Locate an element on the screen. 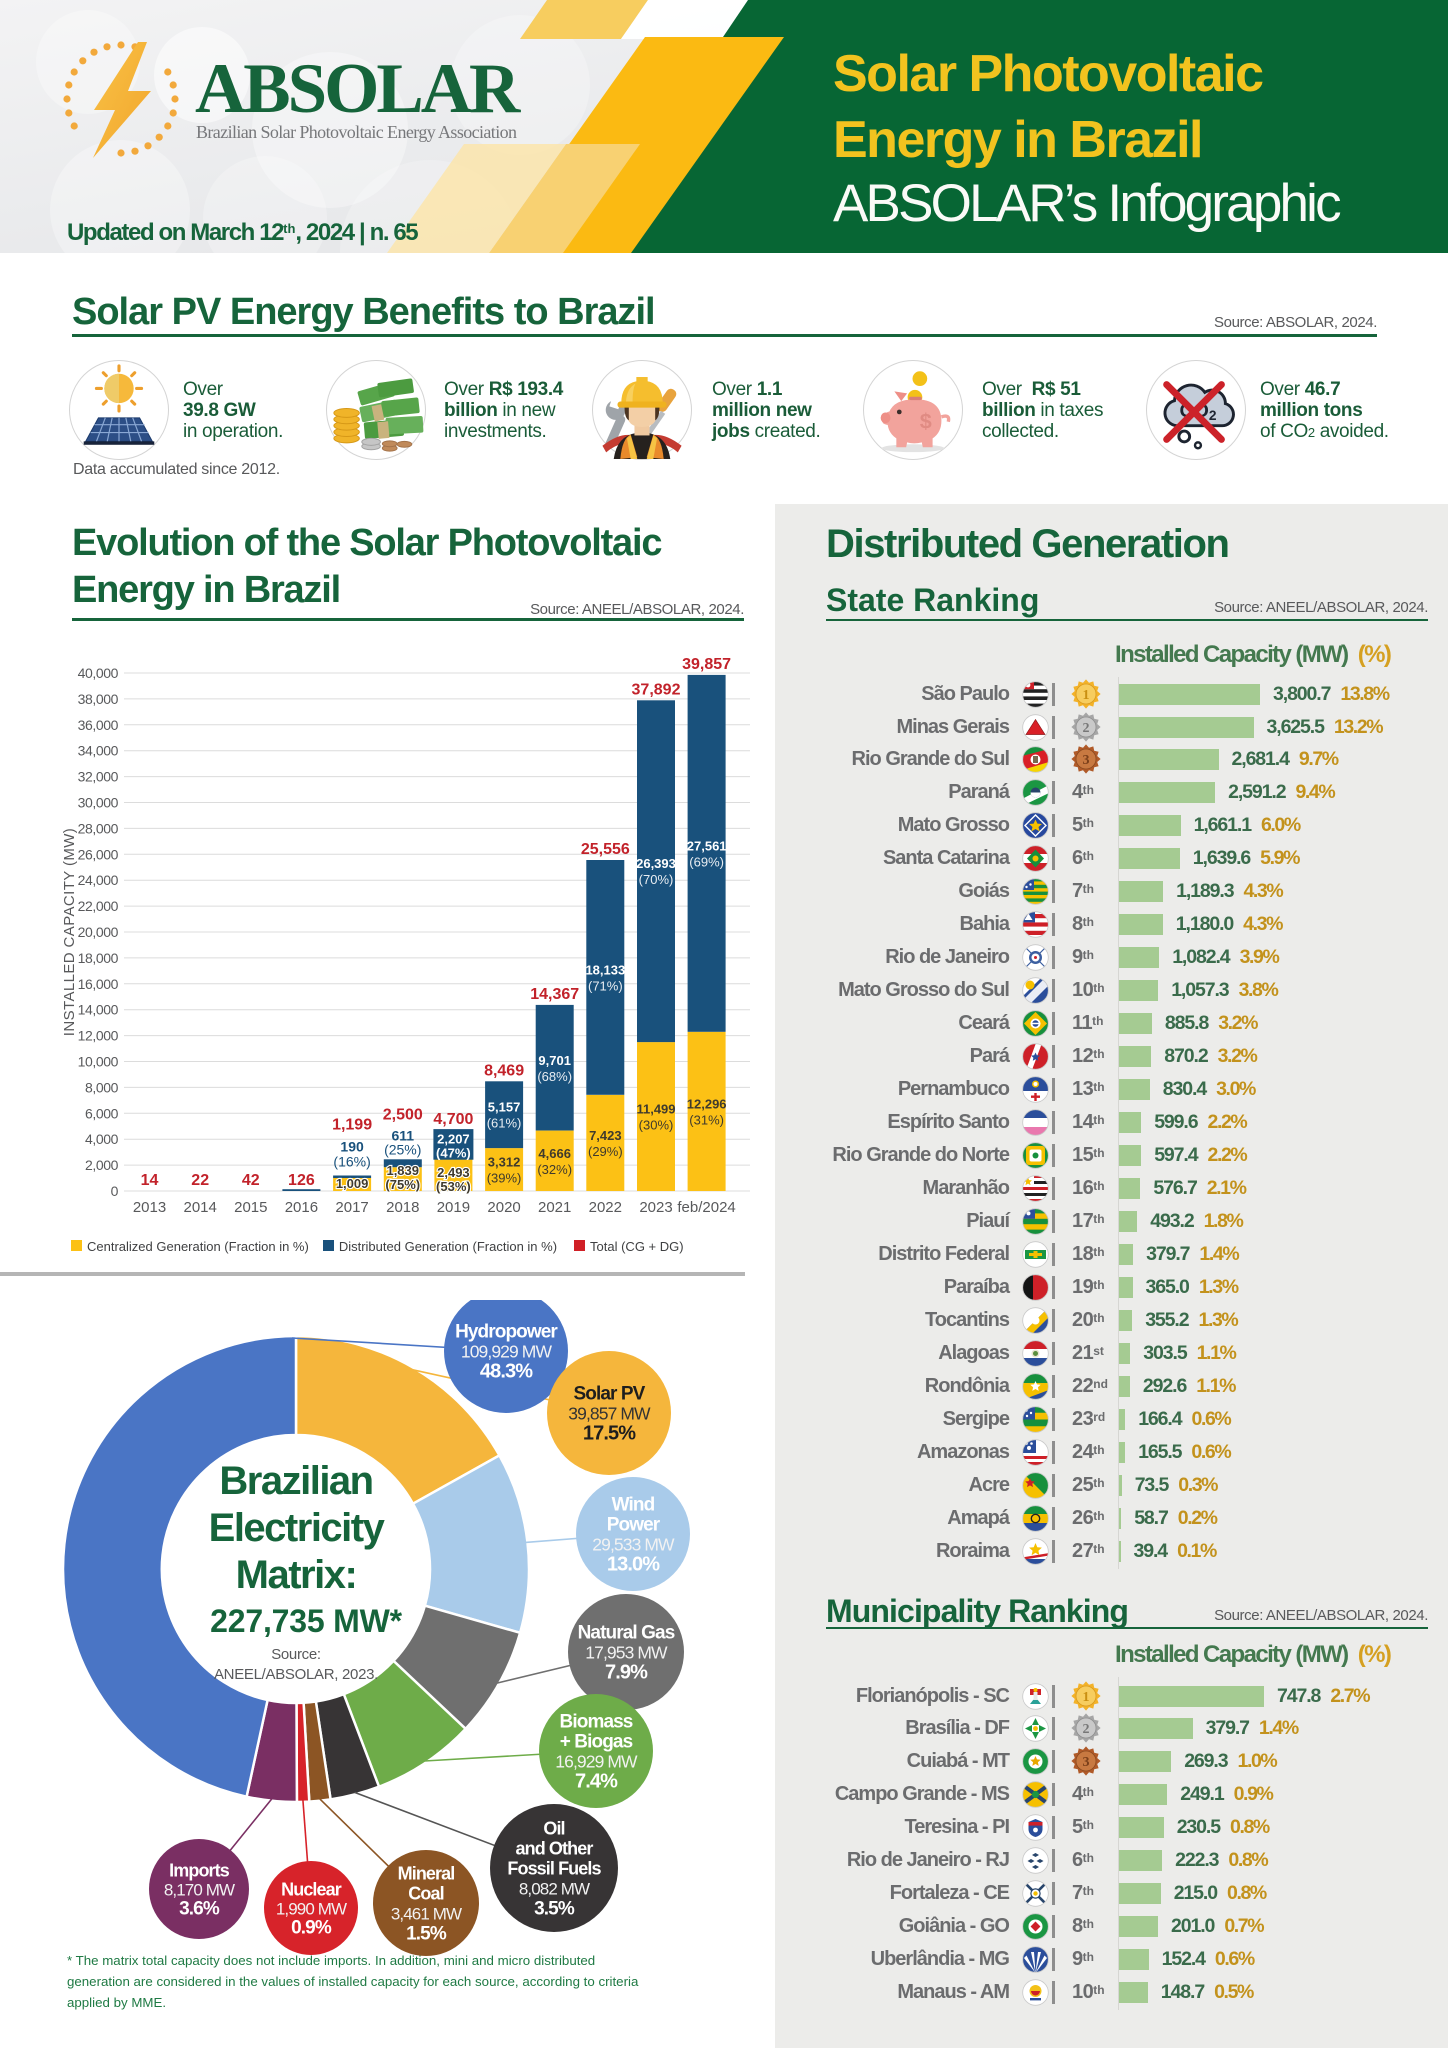 Image resolution: width=1448 pixels, height=2048 pixels. svg-text: Hydropower is located at coordinates (506, 1332).